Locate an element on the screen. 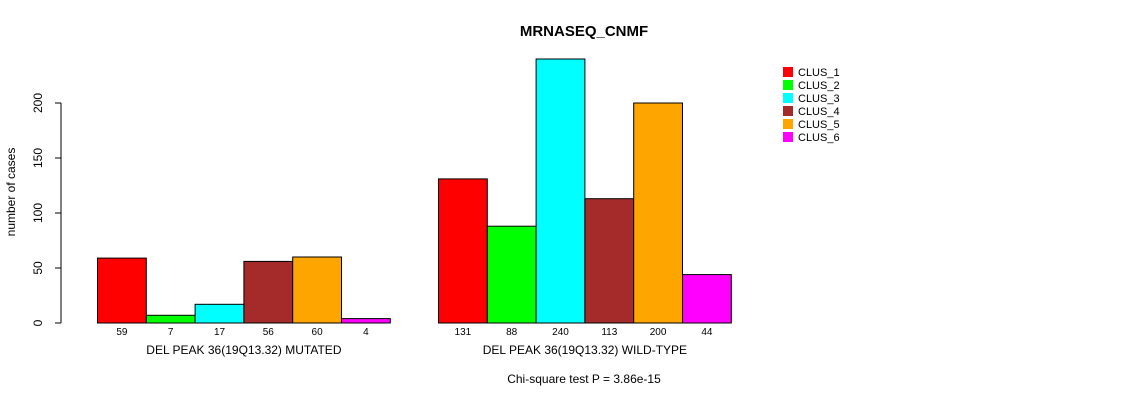 This screenshot has height=400, width=1140. group-label: DEL PEAK 36(19Q13.32) WILD-TYPE is located at coordinates (585, 350).